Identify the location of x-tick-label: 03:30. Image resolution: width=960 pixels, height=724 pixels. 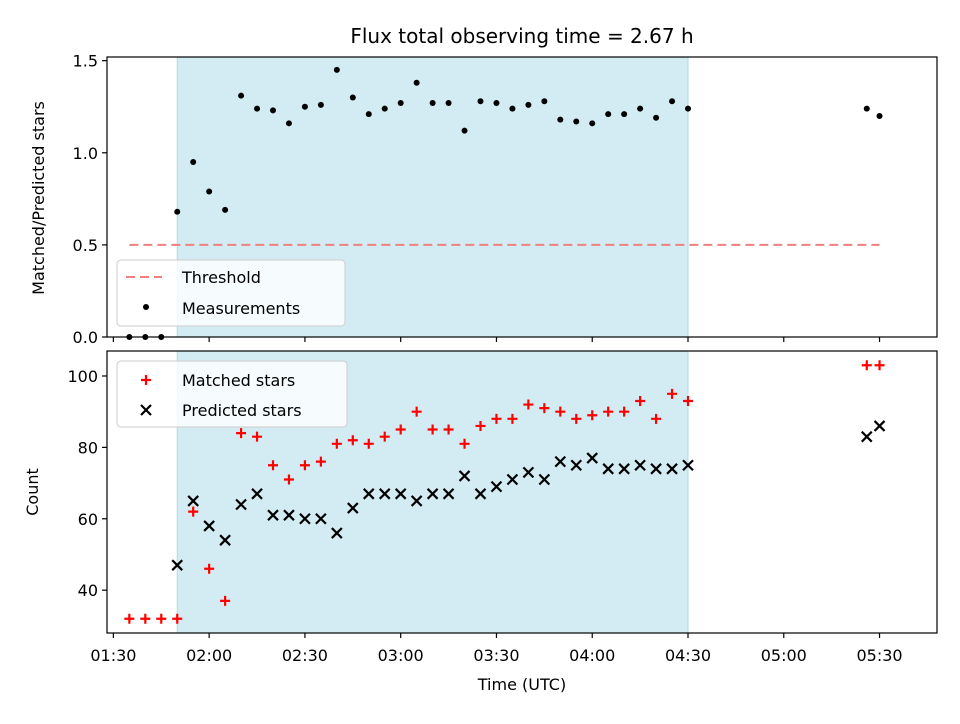
(496, 655).